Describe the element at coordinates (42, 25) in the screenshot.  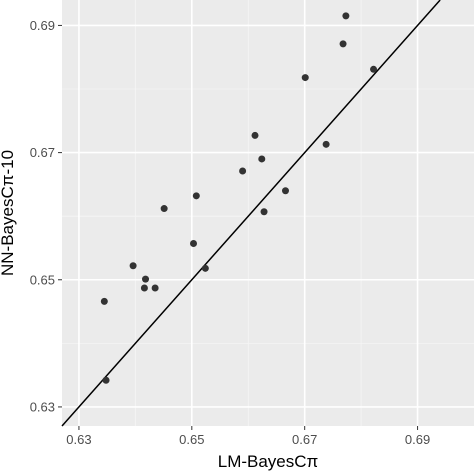
I see `y-tick-label: 0.69` at that location.